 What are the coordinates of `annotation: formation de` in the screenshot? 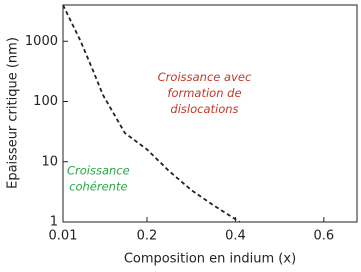 It's located at (204, 93).